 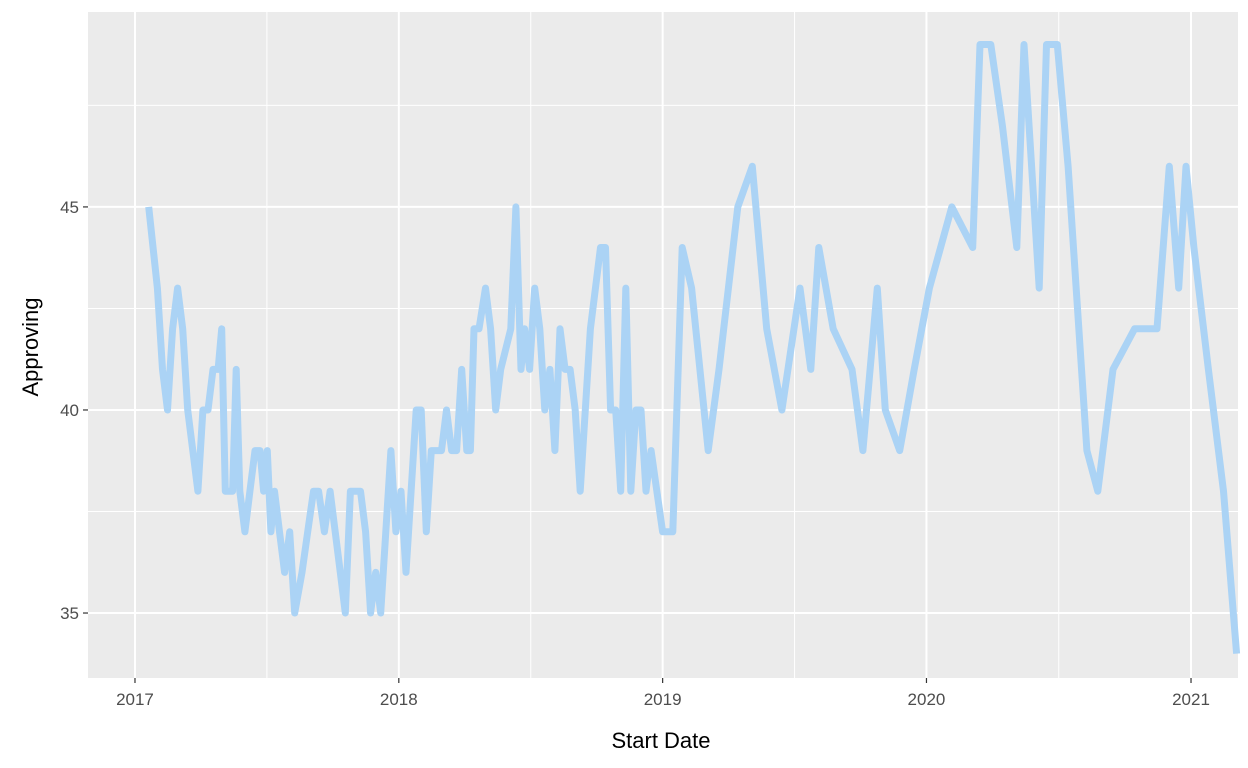 I want to click on y-tick-label: 40, so click(x=69, y=410).